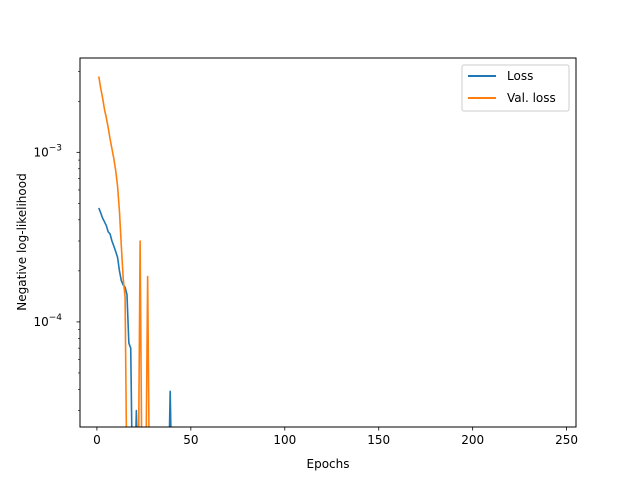 The height and width of the screenshot is (480, 640). What do you see at coordinates (520, 76) in the screenshot?
I see `legend-label-loss: Loss` at bounding box center [520, 76].